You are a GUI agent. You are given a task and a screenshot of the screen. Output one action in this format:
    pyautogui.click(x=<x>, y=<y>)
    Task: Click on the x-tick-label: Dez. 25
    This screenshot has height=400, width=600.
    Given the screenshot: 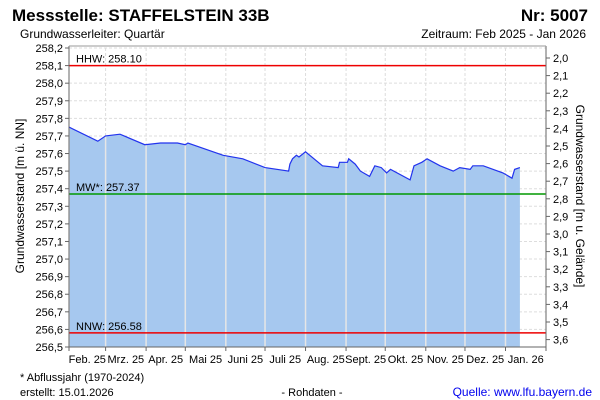 What is the action you would take?
    pyautogui.click(x=485, y=360)
    